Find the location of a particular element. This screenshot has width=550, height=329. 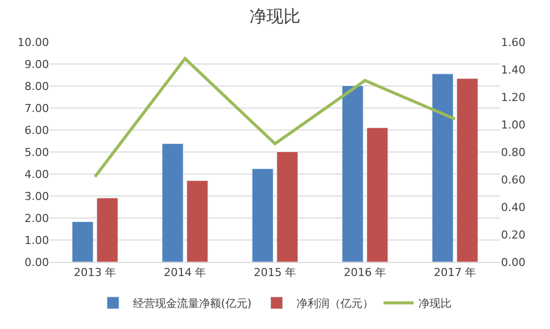

x-tick-label: 2017 年 is located at coordinates (455, 273).